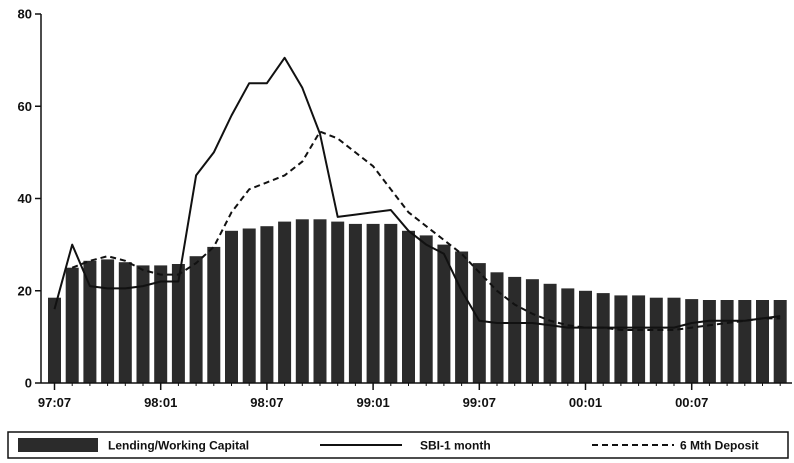  Describe the element at coordinates (656, 340) in the screenshot. I see `bar-00:05` at that location.